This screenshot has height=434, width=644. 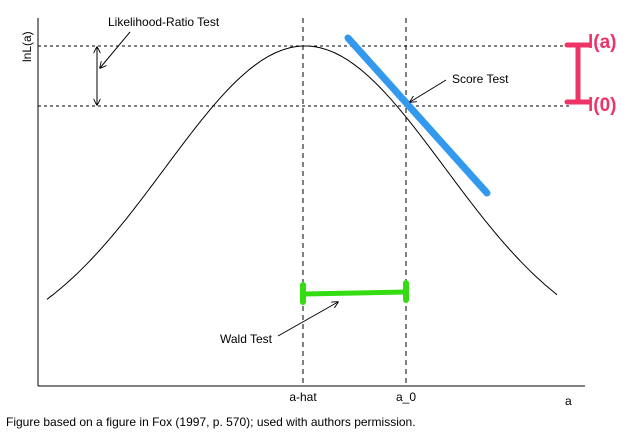 What do you see at coordinates (307, 319) in the screenshot?
I see `wald-pointer-arrow` at bounding box center [307, 319].